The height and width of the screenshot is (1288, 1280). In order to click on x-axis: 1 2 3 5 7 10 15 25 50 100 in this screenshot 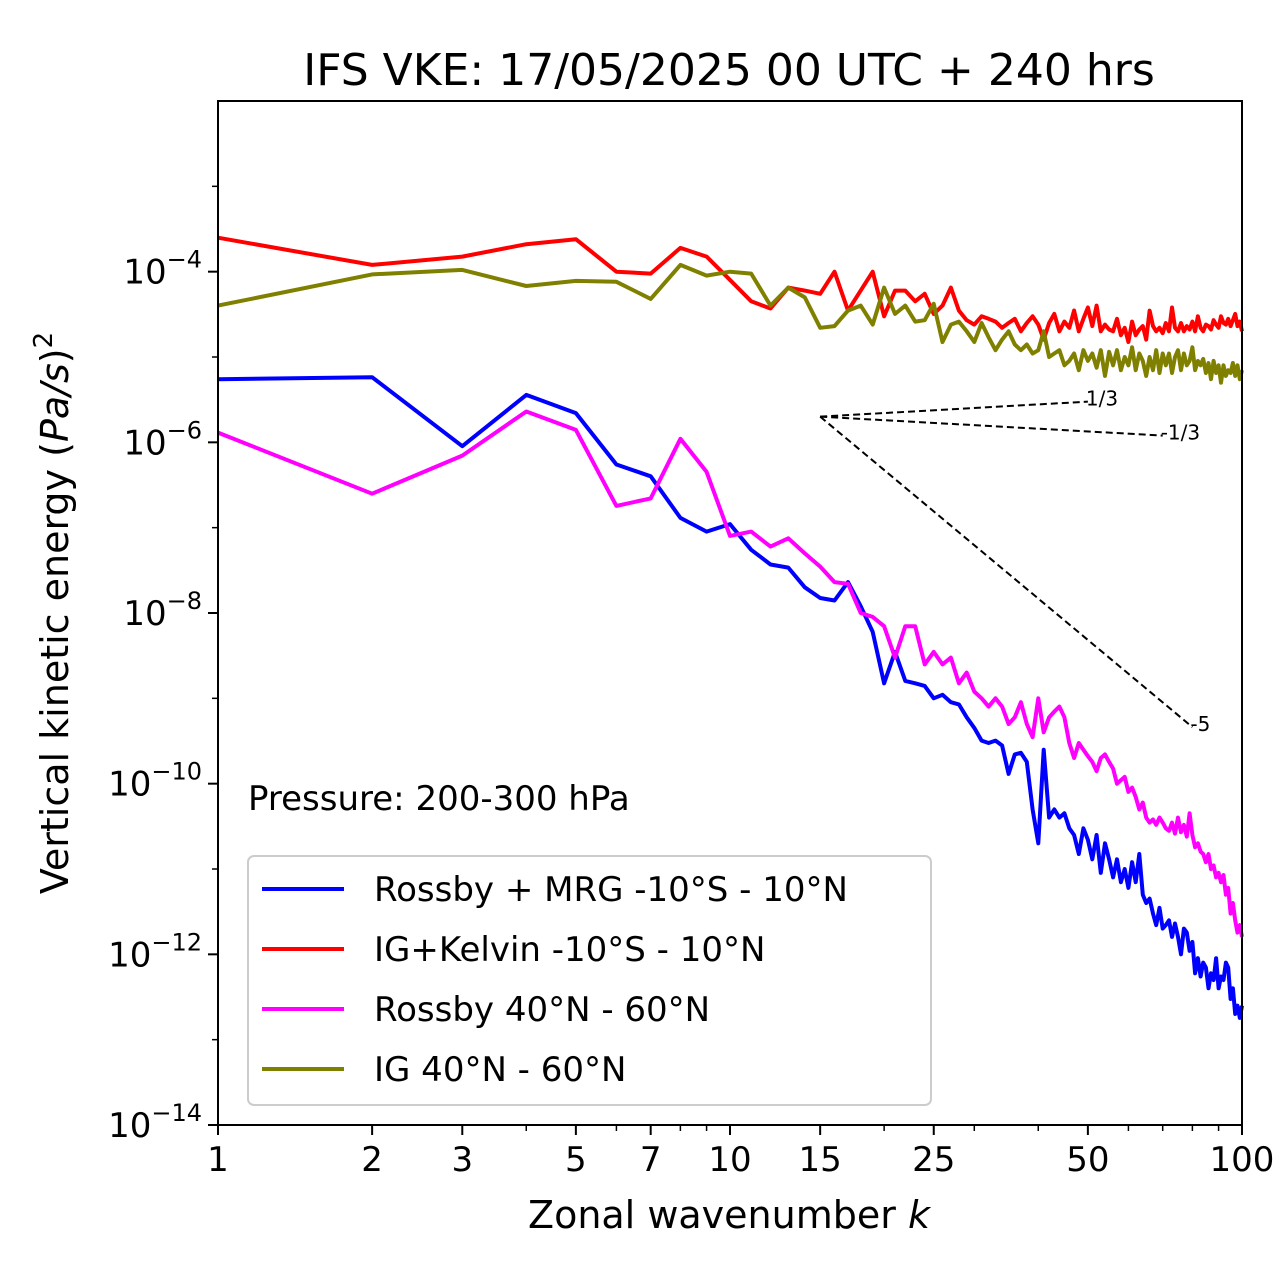, I will do `click(740, 1152)`.